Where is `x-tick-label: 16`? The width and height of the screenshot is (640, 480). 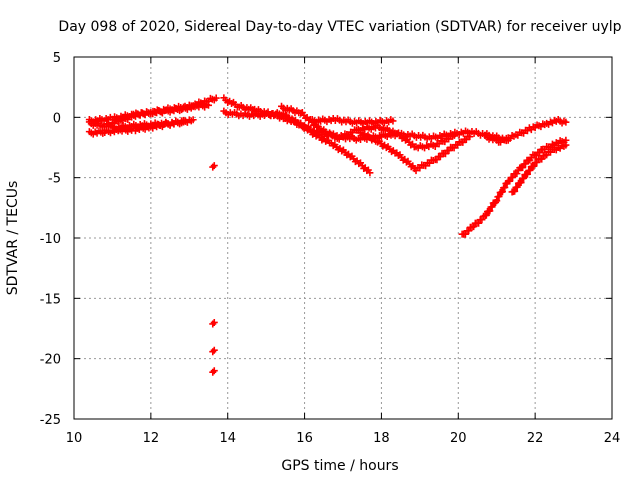
x-tick-label: 16 is located at coordinates (304, 438).